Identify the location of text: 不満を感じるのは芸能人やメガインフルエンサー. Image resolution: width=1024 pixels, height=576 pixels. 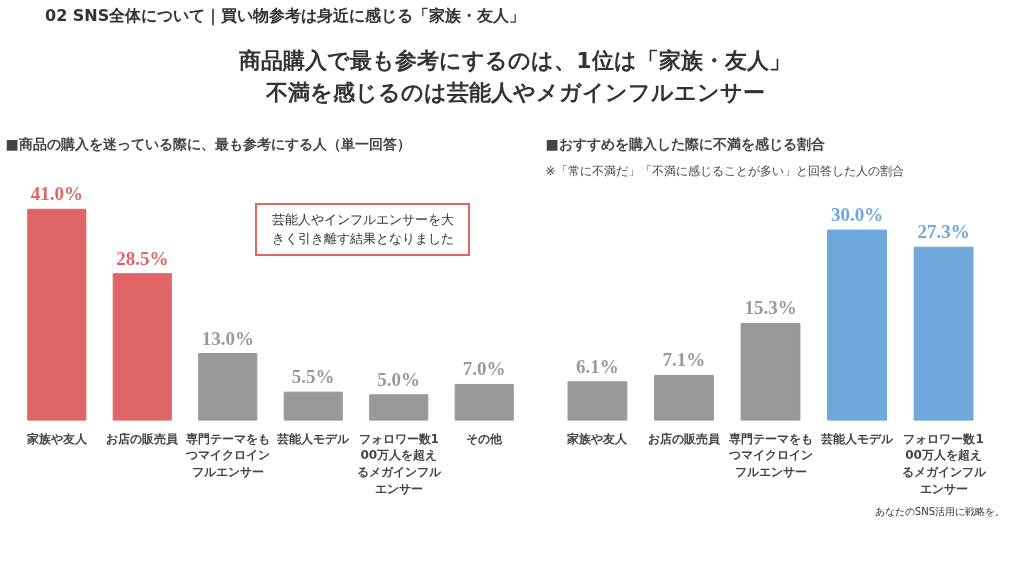
(515, 92).